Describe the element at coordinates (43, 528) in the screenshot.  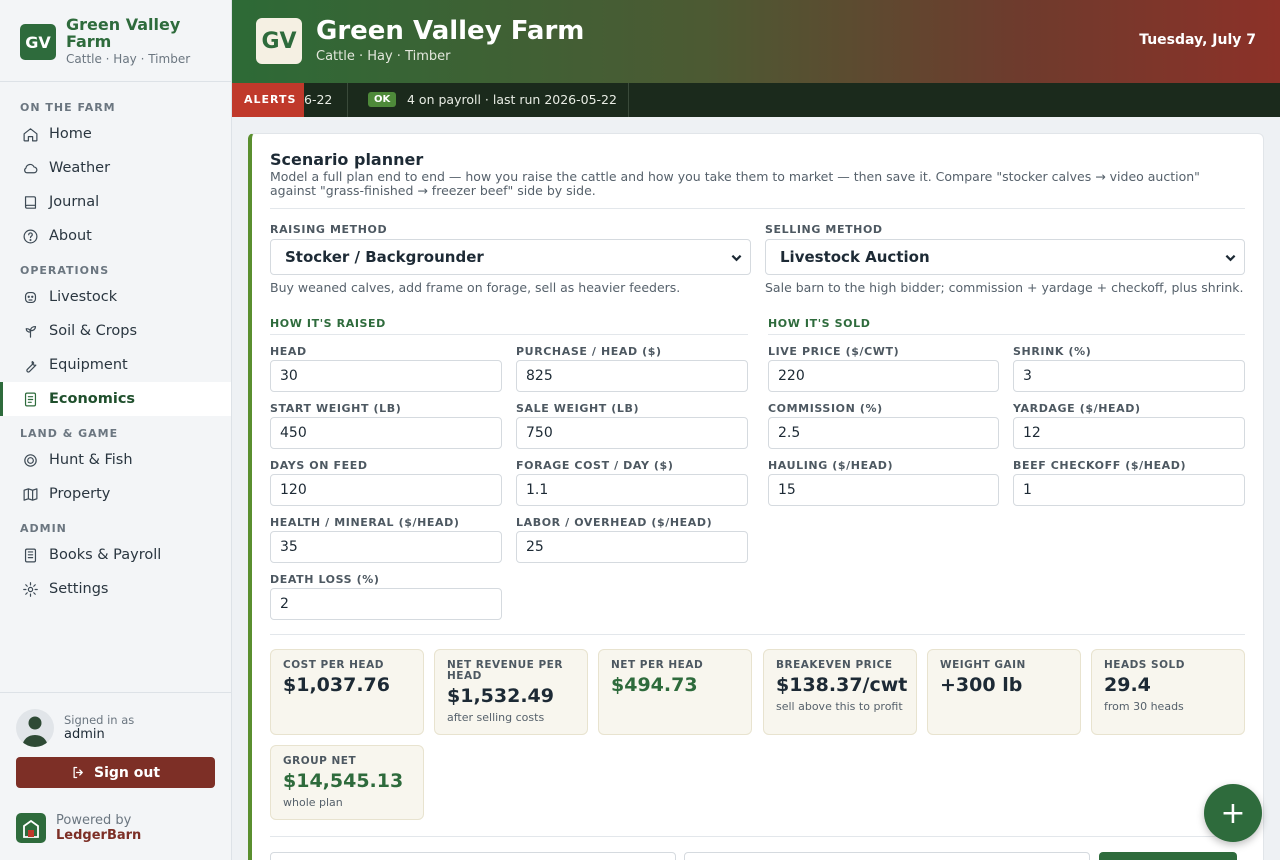
I see `nav-heading-admin: ADMIN` at that location.